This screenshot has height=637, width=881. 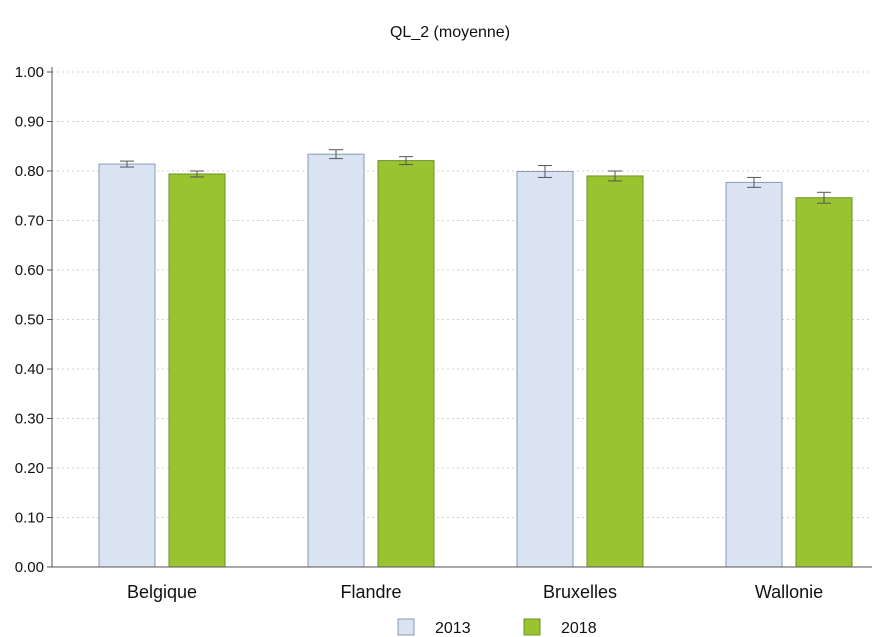 I want to click on bar-2013-wallonie, so click(x=754, y=374).